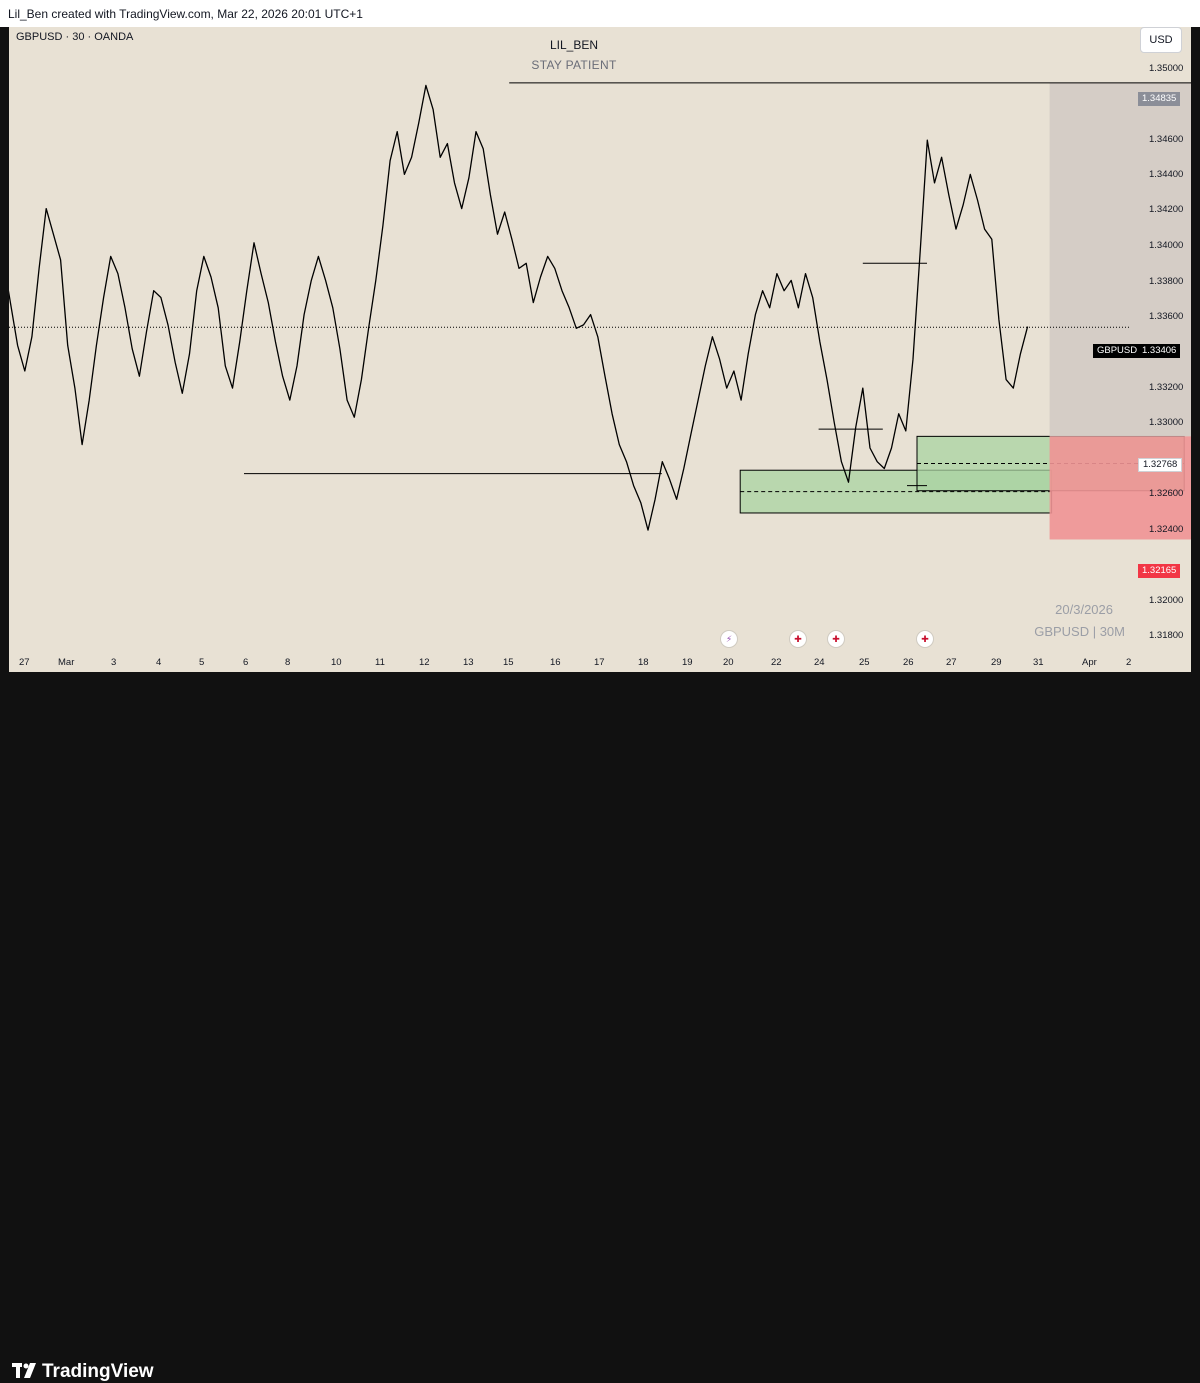 The height and width of the screenshot is (1383, 1200). What do you see at coordinates (1129, 662) in the screenshot?
I see `date-label: 2` at bounding box center [1129, 662].